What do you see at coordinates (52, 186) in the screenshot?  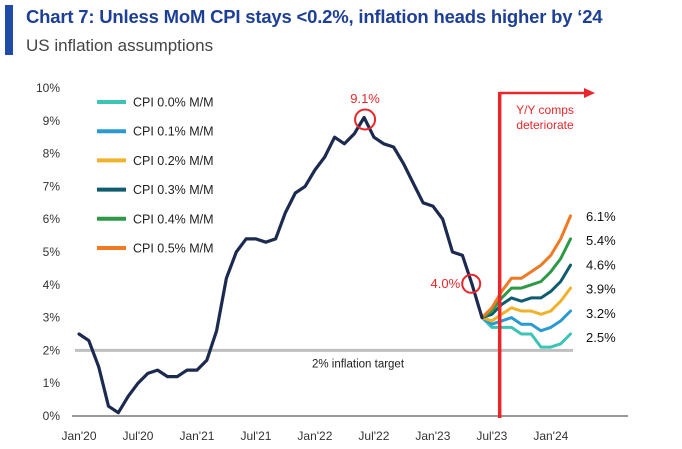 I see `y-tick-label: 7%` at bounding box center [52, 186].